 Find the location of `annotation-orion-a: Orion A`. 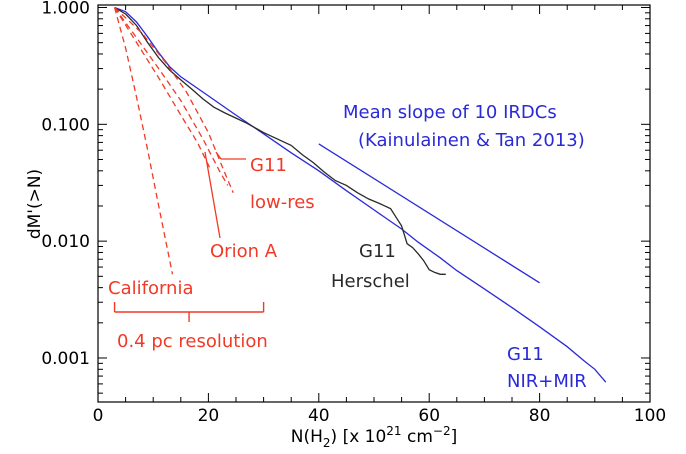

annotation-orion-a: Orion A is located at coordinates (244, 251).